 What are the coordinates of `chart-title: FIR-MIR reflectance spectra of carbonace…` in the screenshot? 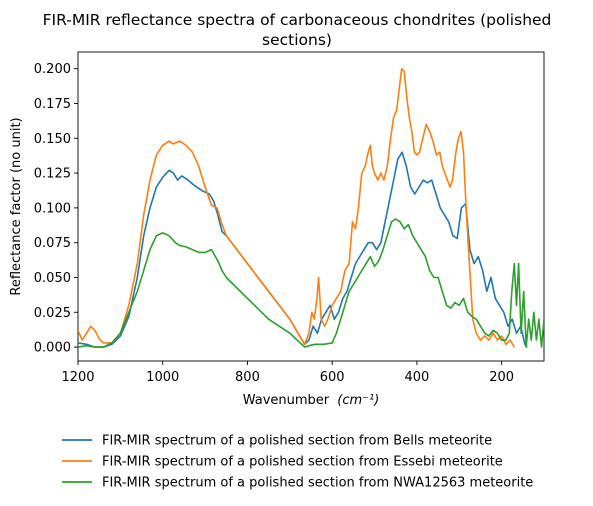 It's located at (297, 30).